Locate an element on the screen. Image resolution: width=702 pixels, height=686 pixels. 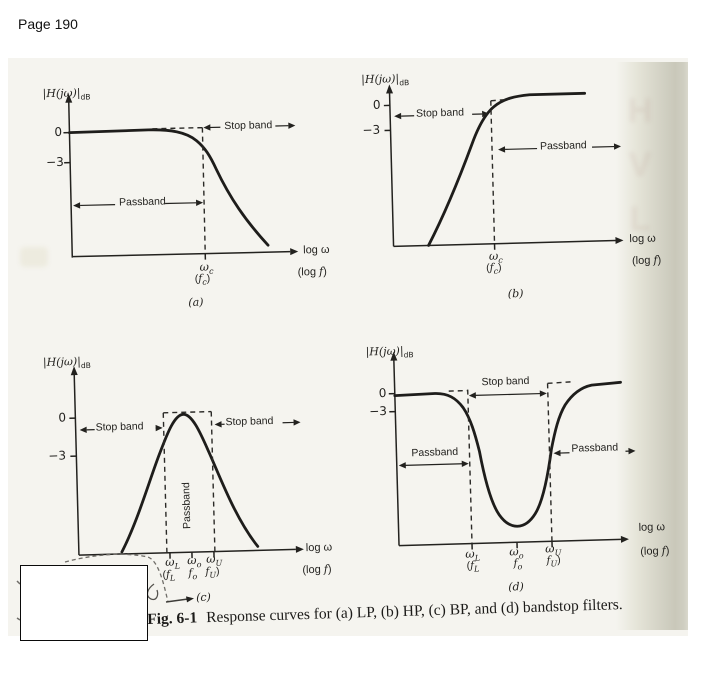
f-U-label: fU) is located at coordinates (553, 561).